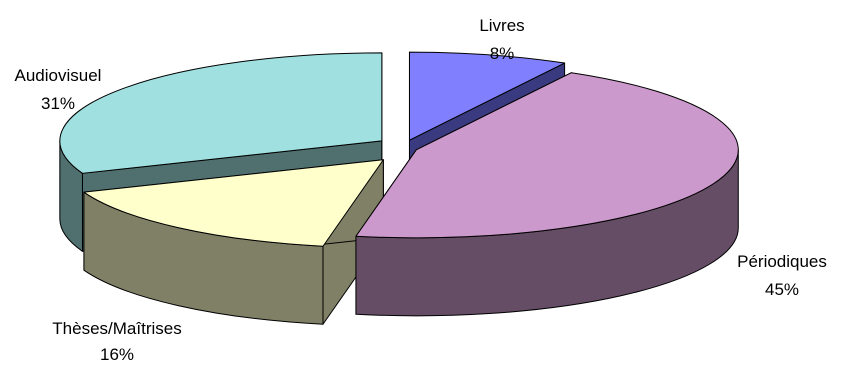 The height and width of the screenshot is (365, 843). Describe the element at coordinates (487, 96) in the screenshot. I see `pie-top-livres` at that location.